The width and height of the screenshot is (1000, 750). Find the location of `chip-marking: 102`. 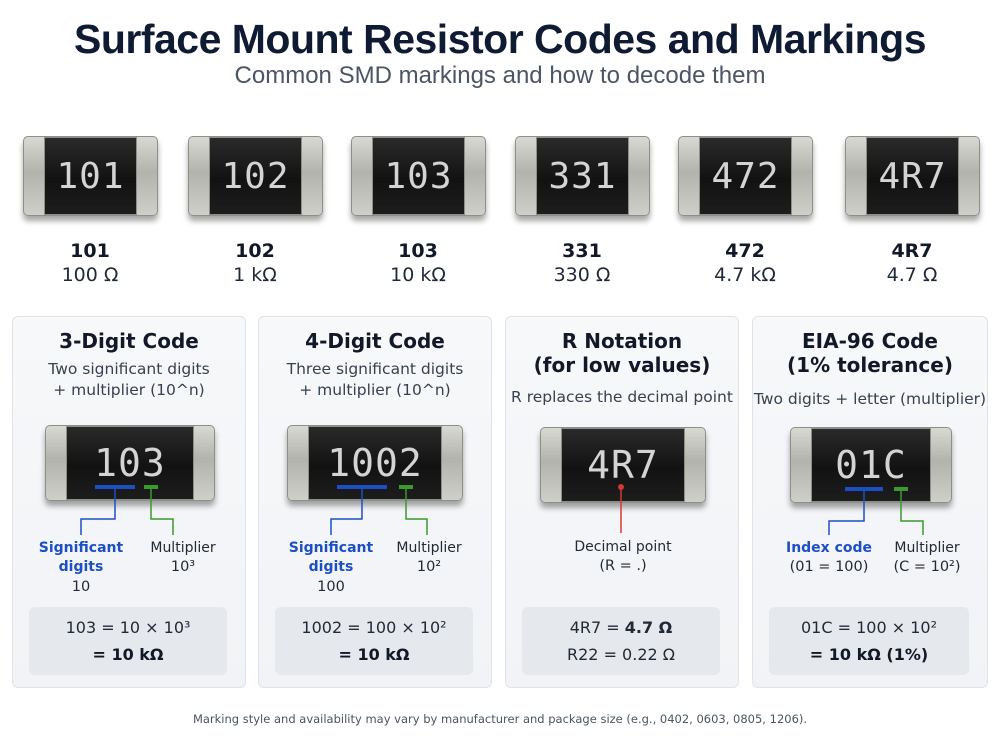

chip-marking: 102 is located at coordinates (255, 176).